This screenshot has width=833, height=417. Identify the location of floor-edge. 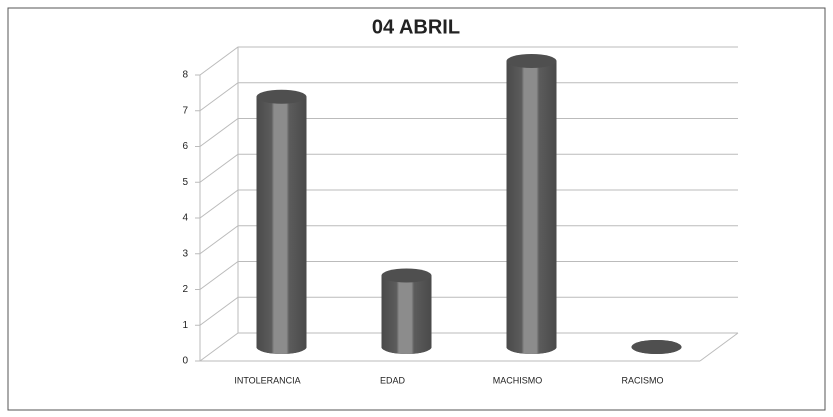
(719, 347).